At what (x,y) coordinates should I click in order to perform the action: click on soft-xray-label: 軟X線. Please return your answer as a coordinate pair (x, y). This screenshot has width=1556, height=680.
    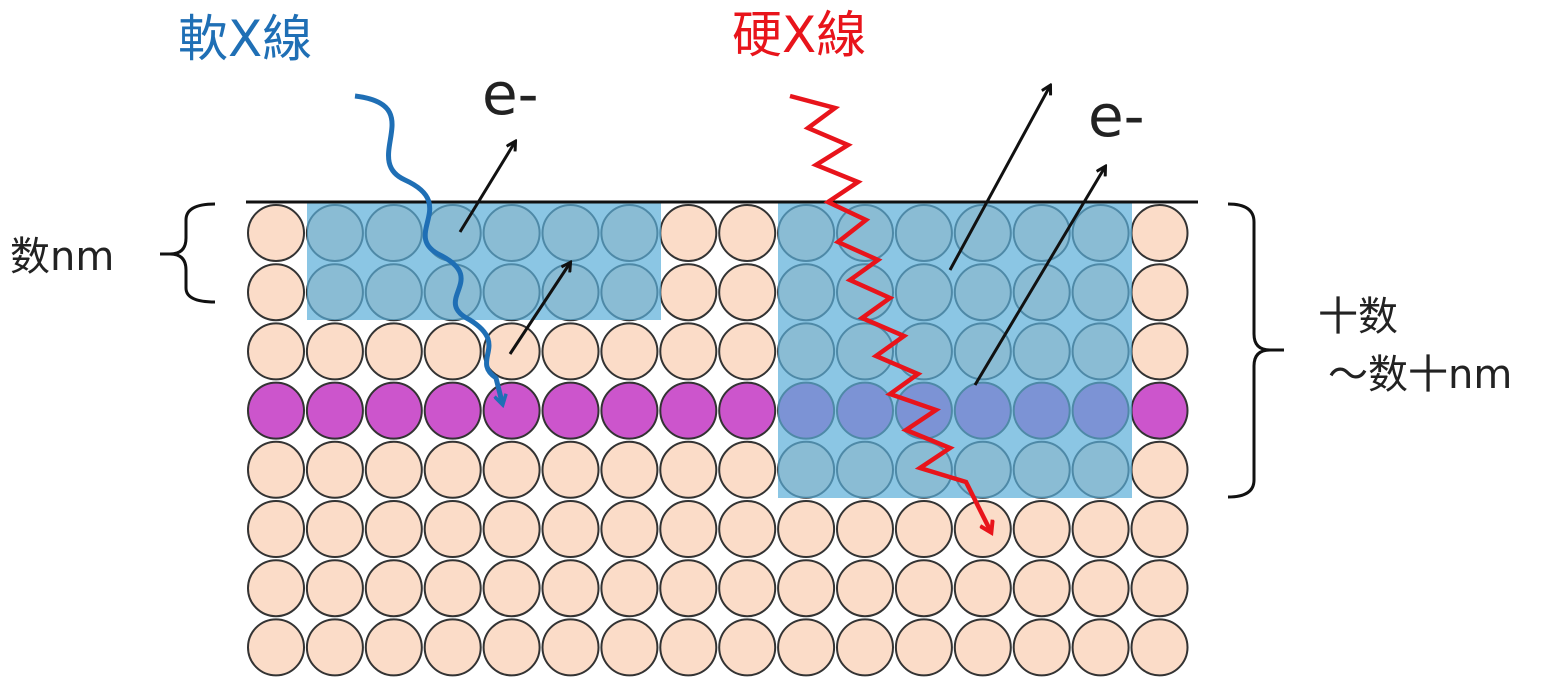
    Looking at the image, I should click on (245, 39).